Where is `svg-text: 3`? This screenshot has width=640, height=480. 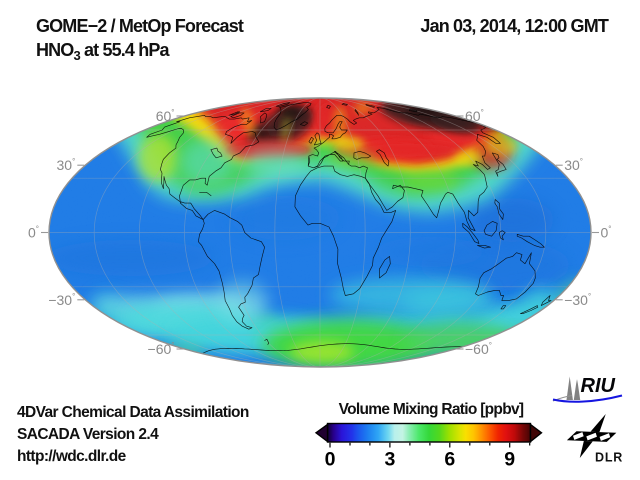
svg-text: 3 is located at coordinates (389, 460).